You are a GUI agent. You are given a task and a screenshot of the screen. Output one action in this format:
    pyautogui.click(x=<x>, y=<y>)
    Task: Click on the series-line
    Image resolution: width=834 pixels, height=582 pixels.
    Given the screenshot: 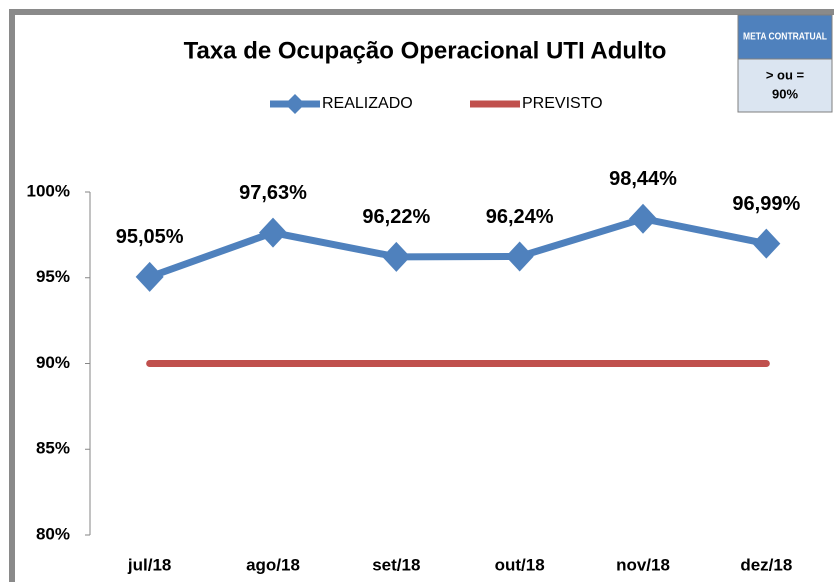 What is the action you would take?
    pyautogui.click(x=458, y=248)
    